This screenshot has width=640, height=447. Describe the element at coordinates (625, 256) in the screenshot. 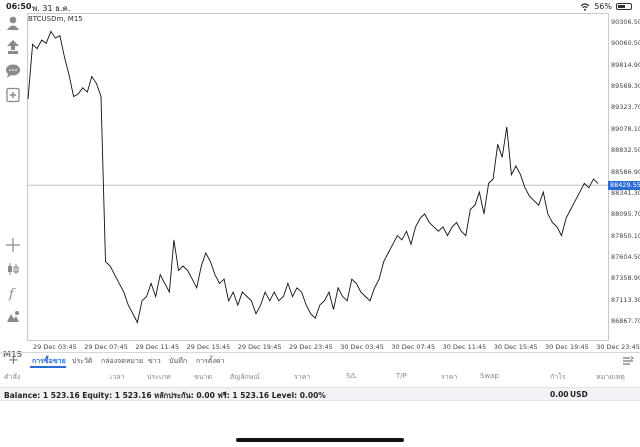

I see `price-tick-label: 87604.50` at that location.